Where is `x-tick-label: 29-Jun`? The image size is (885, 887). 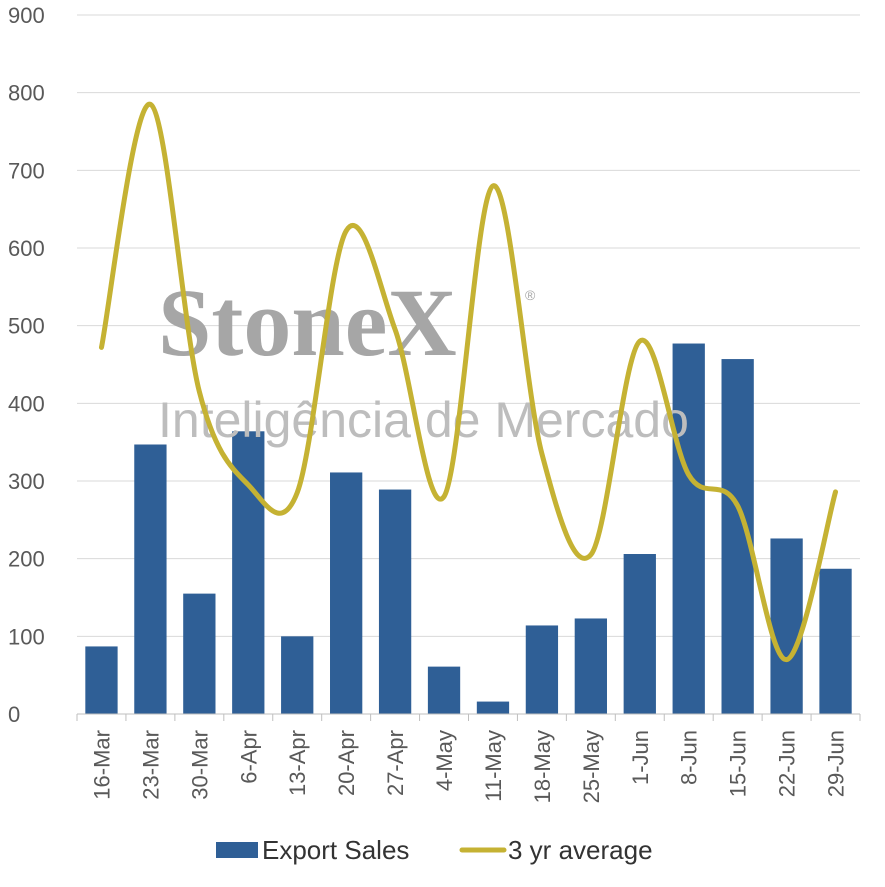
x-tick-label: 29-Jun is located at coordinates (836, 763).